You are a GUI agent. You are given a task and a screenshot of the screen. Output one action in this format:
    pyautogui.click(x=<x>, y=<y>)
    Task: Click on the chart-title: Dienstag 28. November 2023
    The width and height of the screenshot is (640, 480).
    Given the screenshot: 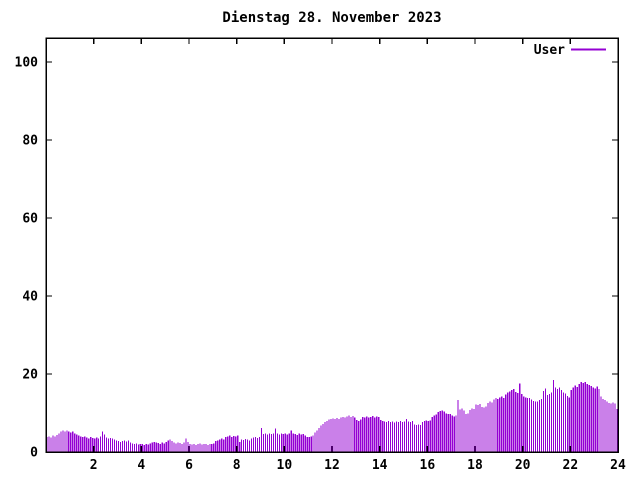 What is the action you would take?
    pyautogui.click(x=331, y=18)
    